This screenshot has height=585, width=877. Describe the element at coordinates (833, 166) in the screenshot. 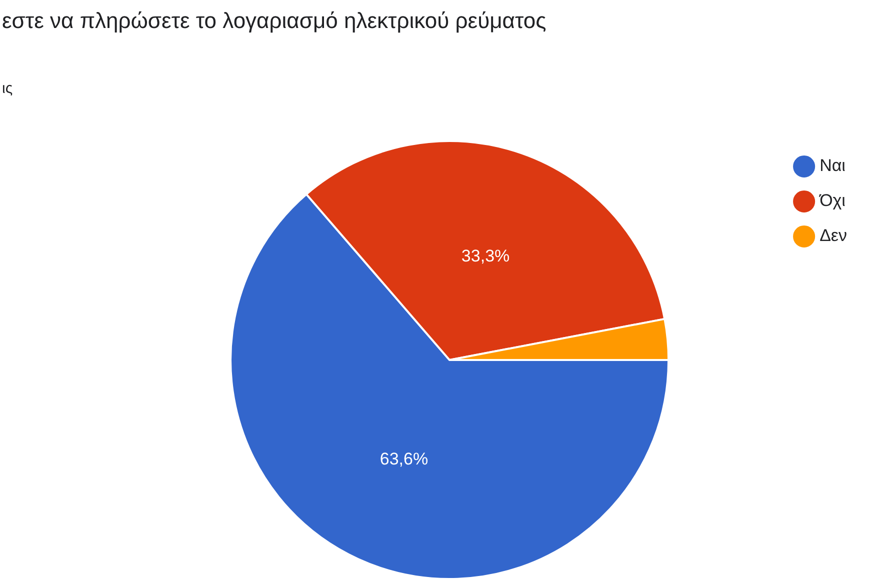

I see `legend-label: Ναι` at that location.